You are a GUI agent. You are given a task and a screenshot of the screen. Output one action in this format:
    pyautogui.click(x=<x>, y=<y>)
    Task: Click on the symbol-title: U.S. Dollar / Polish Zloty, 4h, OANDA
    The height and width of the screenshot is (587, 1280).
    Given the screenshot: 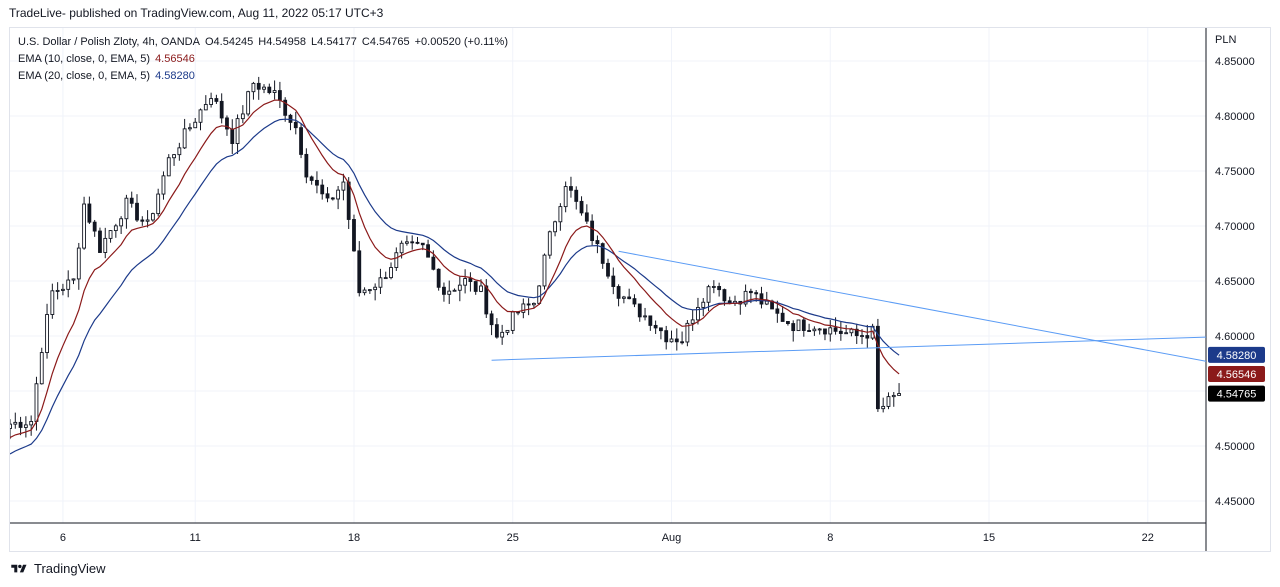 What is the action you would take?
    pyautogui.click(x=109, y=42)
    